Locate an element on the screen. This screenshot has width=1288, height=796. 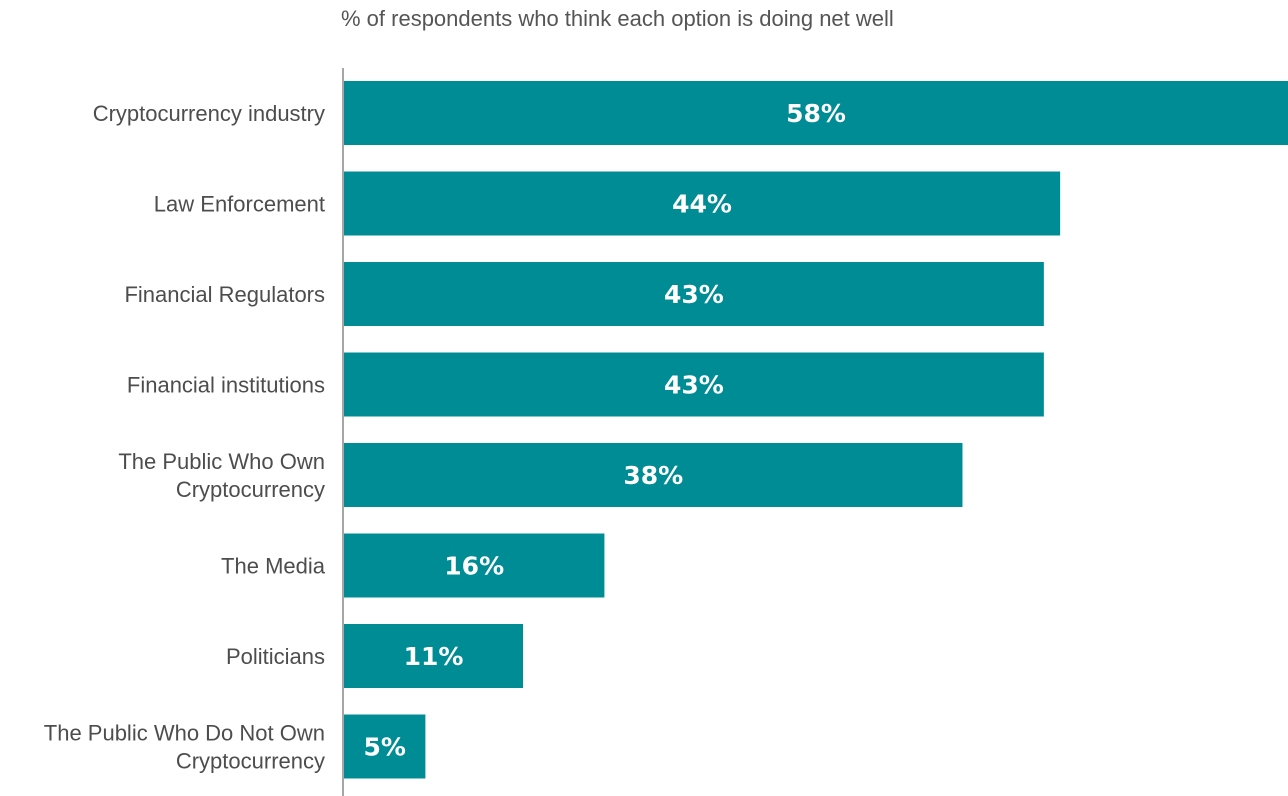
category-label-5: The Public Who Own Cryptocurrency is located at coordinates (221, 475).